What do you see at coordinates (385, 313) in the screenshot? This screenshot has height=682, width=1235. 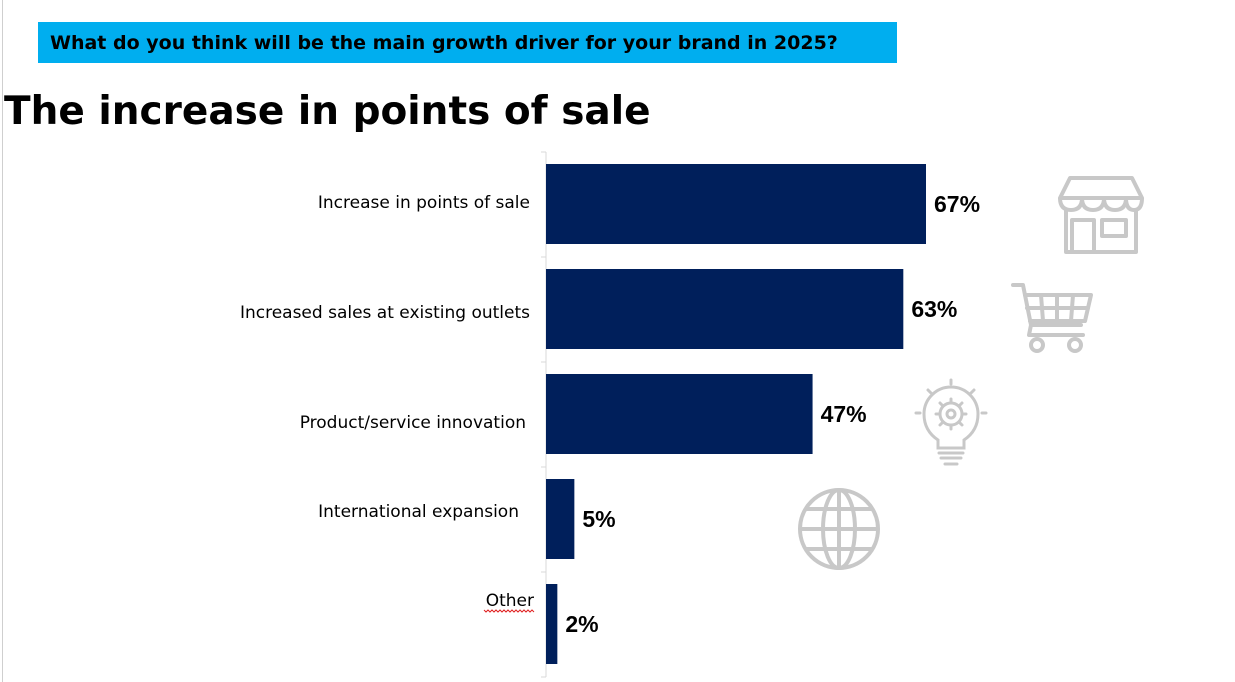 I see `category-label: Increased sales at existing outlets` at bounding box center [385, 313].